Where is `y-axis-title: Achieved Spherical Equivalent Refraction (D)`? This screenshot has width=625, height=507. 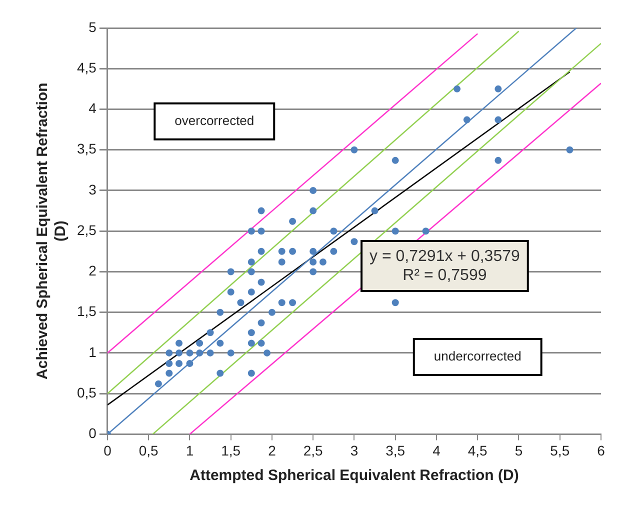
y-axis-title: Achieved Spherical Equivalent Refraction (D) is located at coordinates (52, 231).